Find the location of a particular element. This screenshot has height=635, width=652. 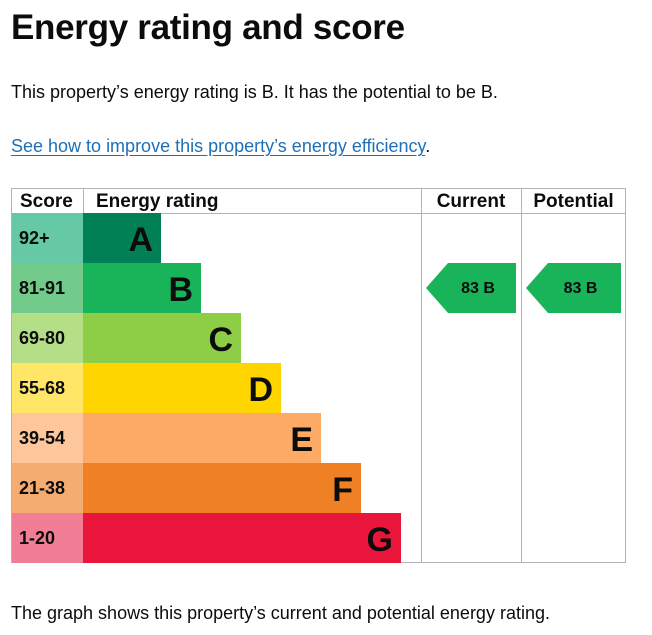

page-title: Energy rating and score is located at coordinates (208, 27).